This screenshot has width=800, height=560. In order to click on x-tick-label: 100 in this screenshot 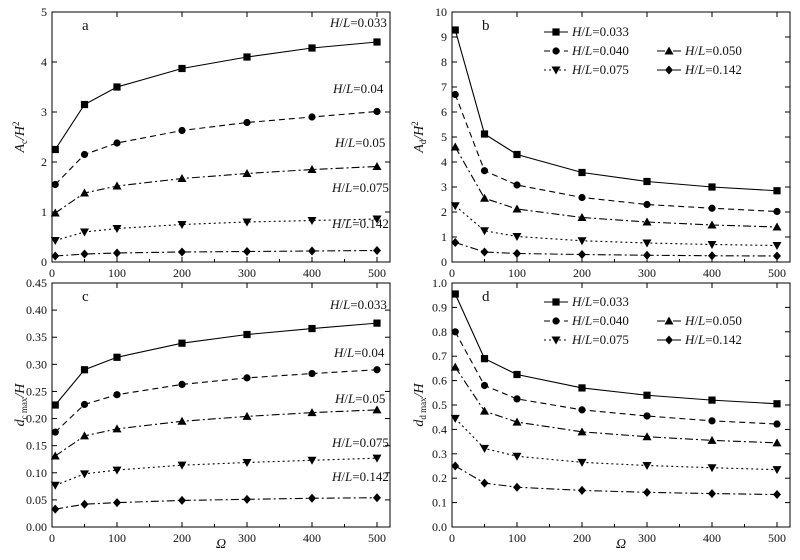, I will do `click(517, 273)`.